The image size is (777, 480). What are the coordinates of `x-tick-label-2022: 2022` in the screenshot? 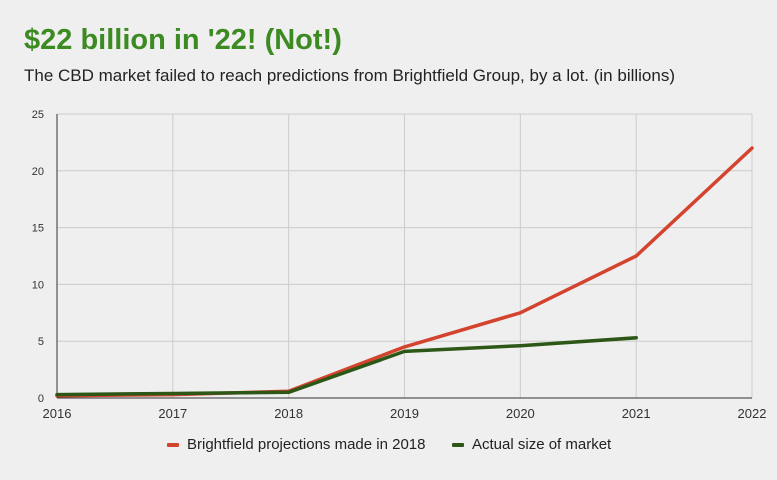 It's located at (752, 413).